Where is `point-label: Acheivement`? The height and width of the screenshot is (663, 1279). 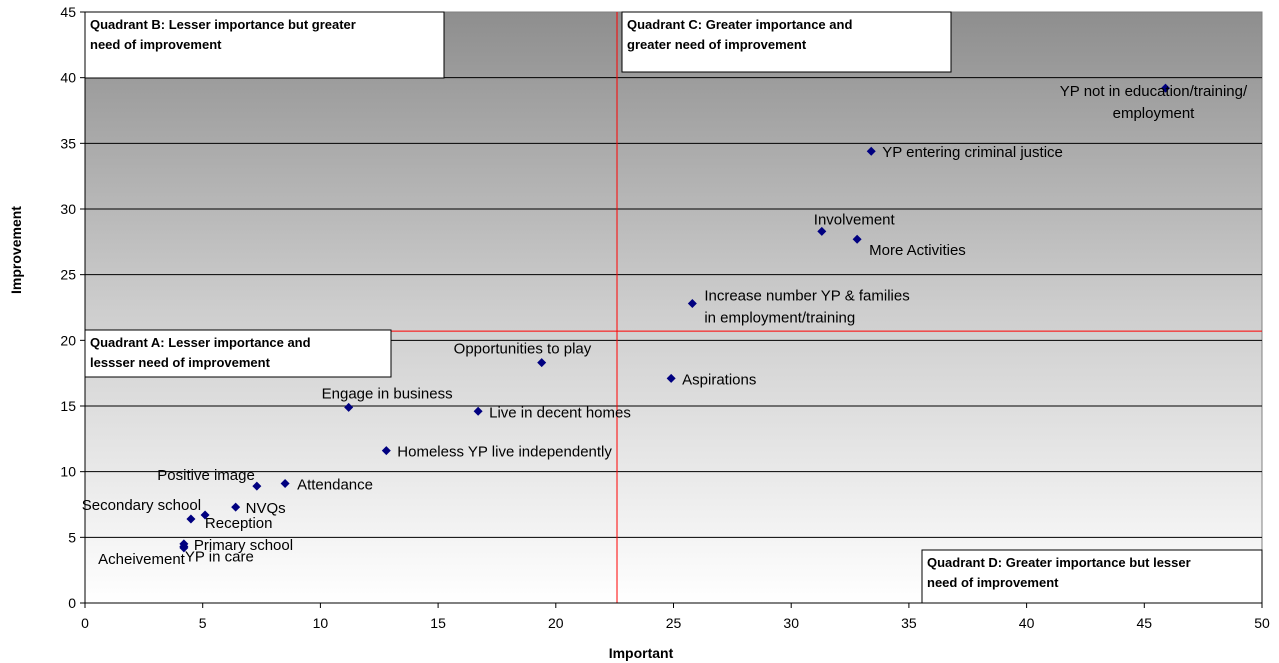
point-label: Acheivement is located at coordinates (142, 559).